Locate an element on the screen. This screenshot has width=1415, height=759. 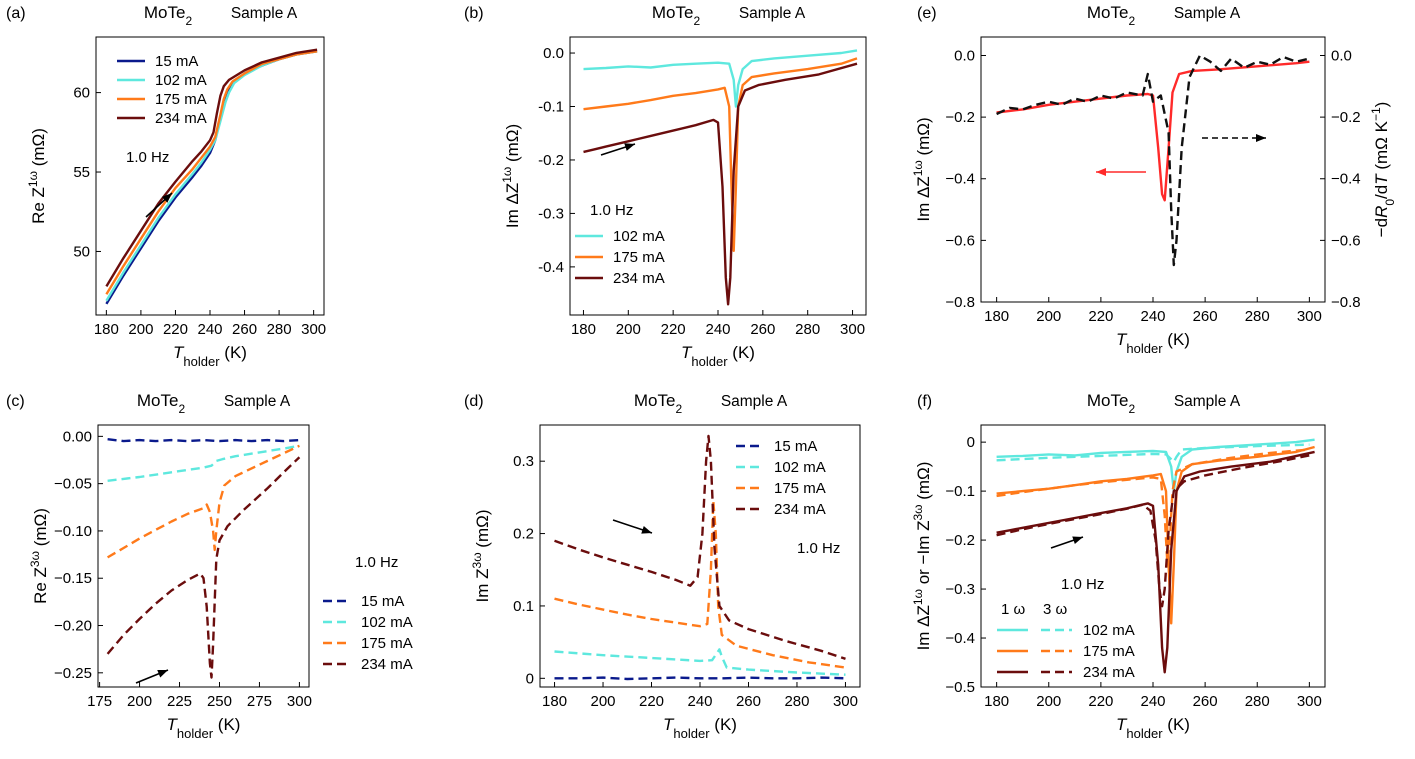
y-axis-label: Im Z3ω (mΩ) is located at coordinates (481, 556).